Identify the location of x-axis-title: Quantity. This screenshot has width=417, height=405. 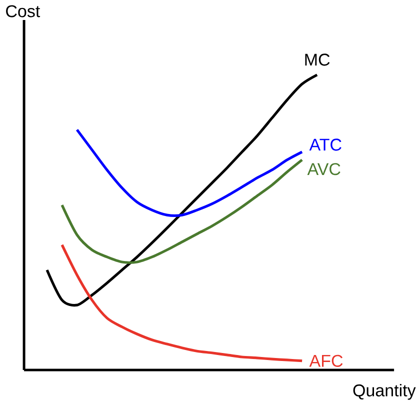
(384, 392).